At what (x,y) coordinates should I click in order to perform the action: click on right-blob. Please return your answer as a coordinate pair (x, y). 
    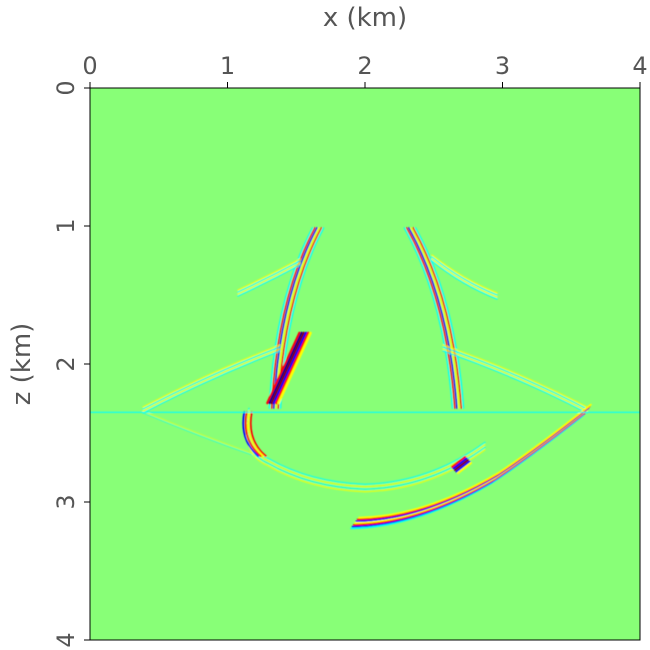
    Looking at the image, I should click on (461, 465).